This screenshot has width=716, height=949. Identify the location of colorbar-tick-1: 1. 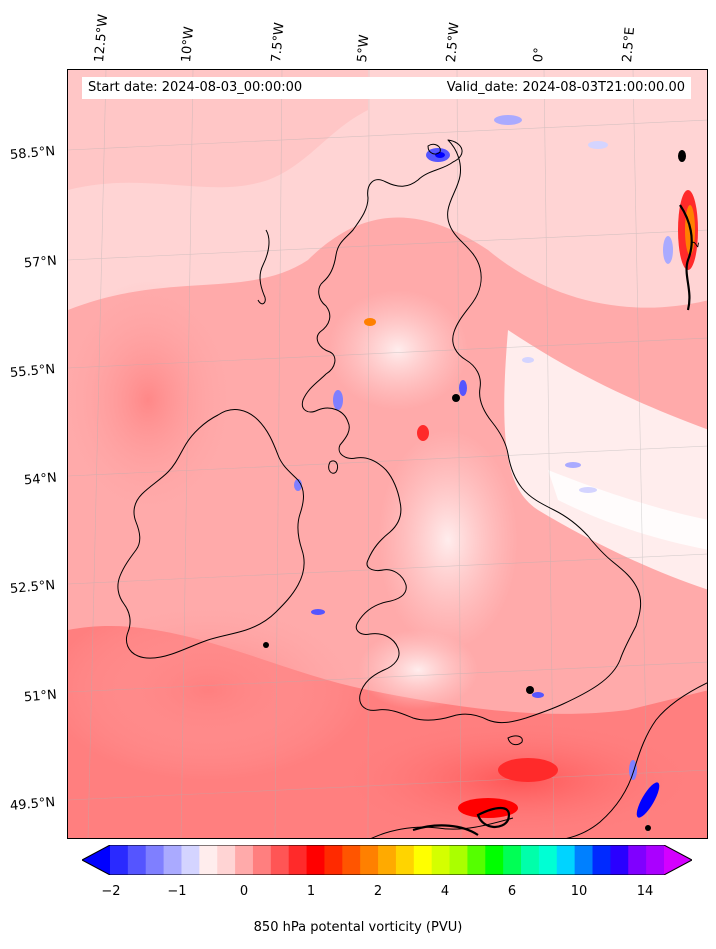
(311, 891).